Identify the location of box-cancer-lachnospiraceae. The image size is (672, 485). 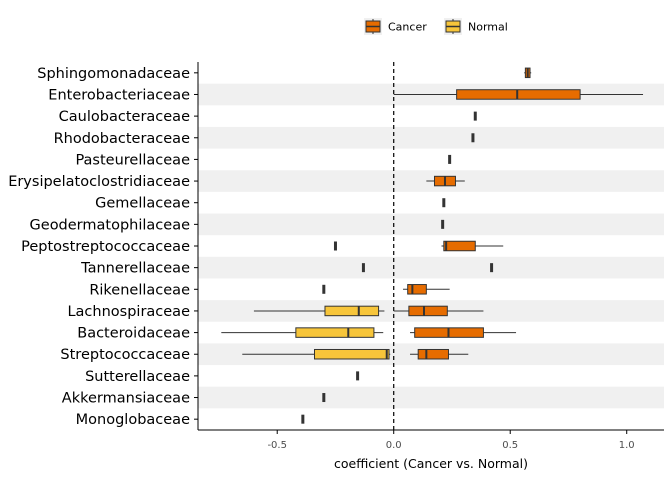
(438, 311).